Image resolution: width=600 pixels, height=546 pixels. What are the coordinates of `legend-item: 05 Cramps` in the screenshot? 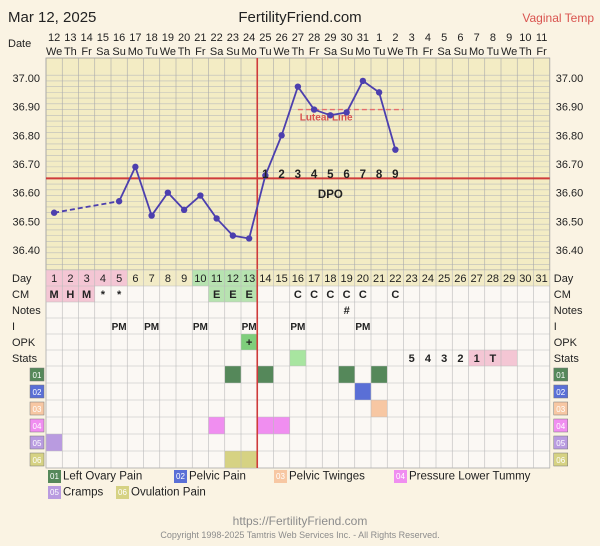 It's located at (75, 492).